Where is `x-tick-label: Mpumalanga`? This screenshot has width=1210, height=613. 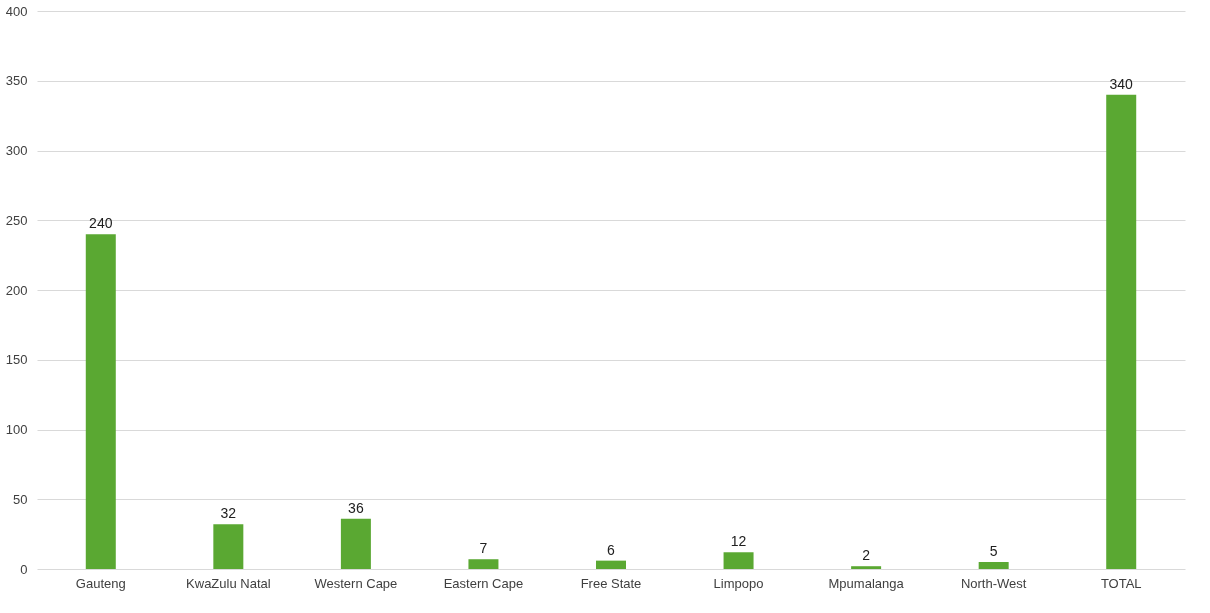 x-tick-label: Mpumalanga is located at coordinates (866, 583).